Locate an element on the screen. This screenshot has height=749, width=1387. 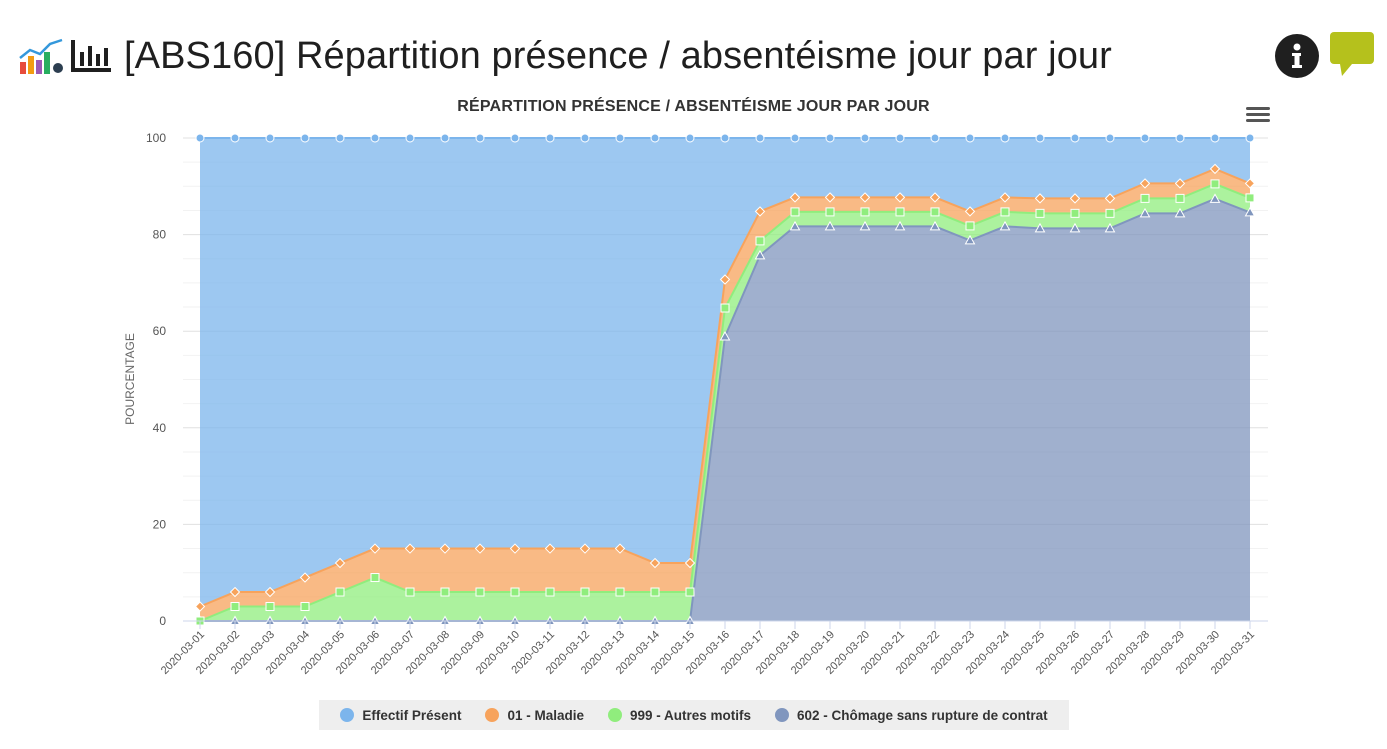
comment-icon is located at coordinates (1352, 54).